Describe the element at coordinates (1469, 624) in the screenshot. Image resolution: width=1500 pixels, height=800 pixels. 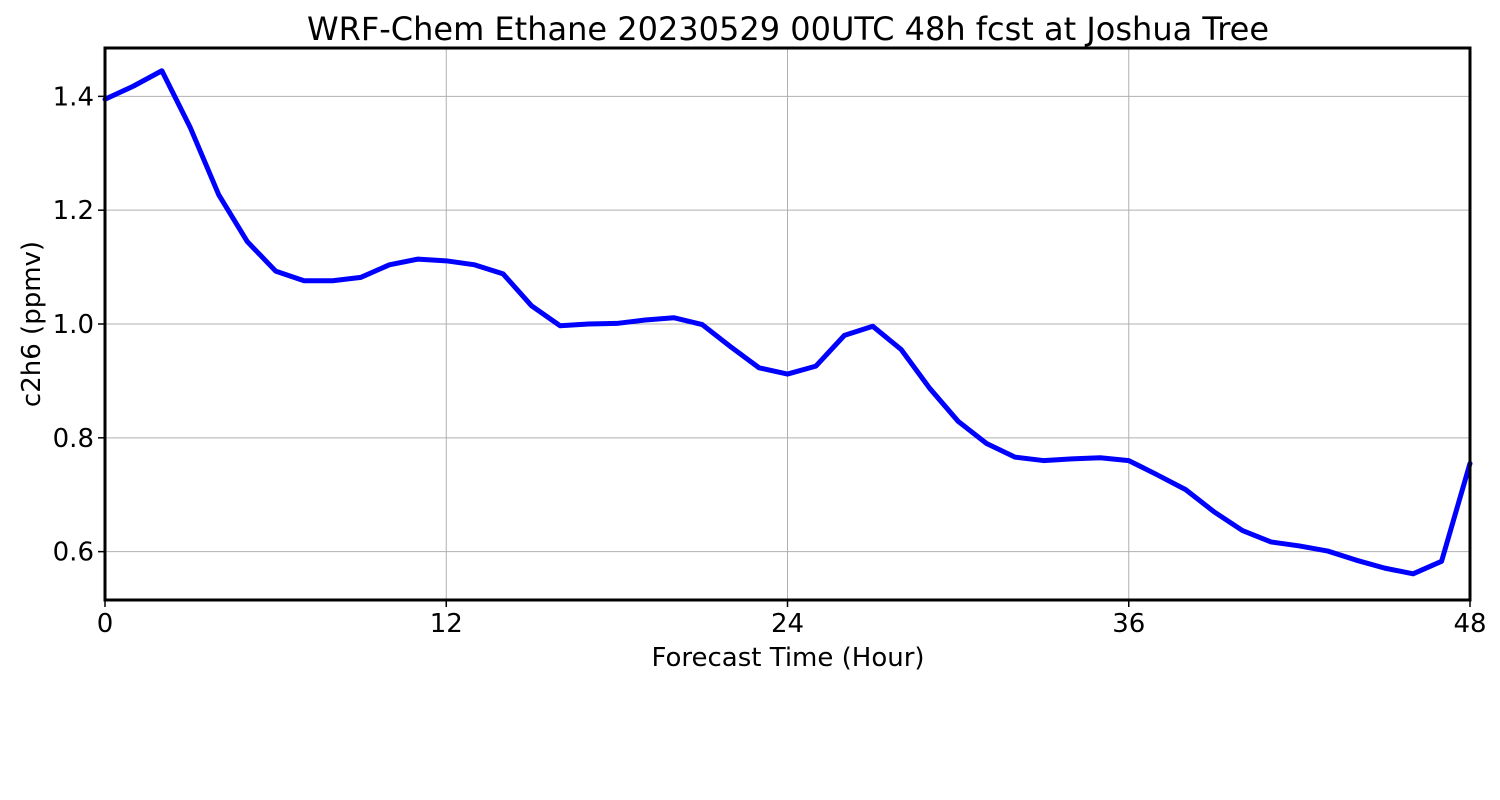
I see `x-tick-label: 48` at that location.